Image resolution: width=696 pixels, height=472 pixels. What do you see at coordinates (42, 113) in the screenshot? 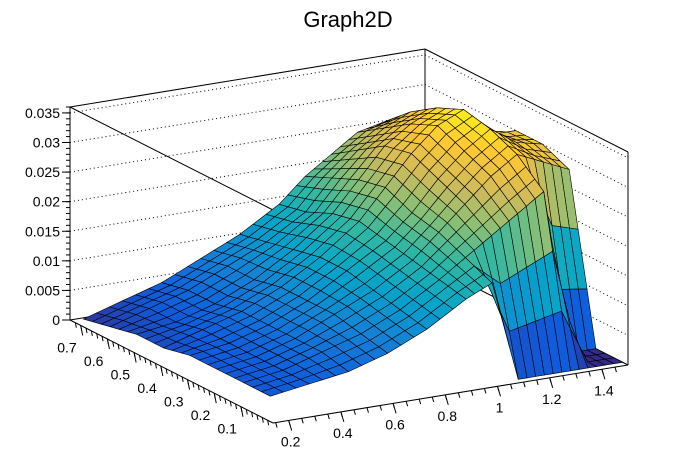
I see `z-tick-label: 0.035` at bounding box center [42, 113].